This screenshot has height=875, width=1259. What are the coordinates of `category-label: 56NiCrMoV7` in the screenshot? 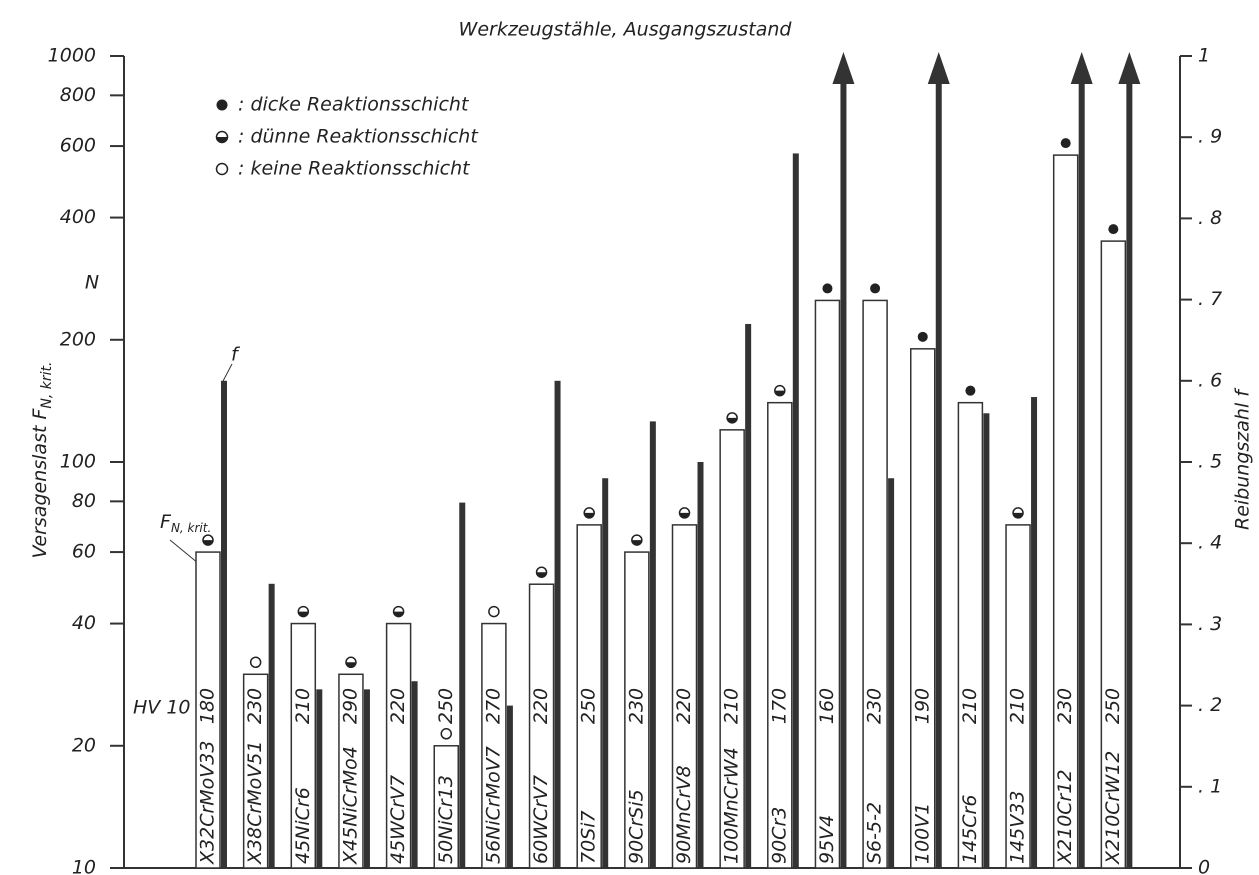 It's located at (493, 805).